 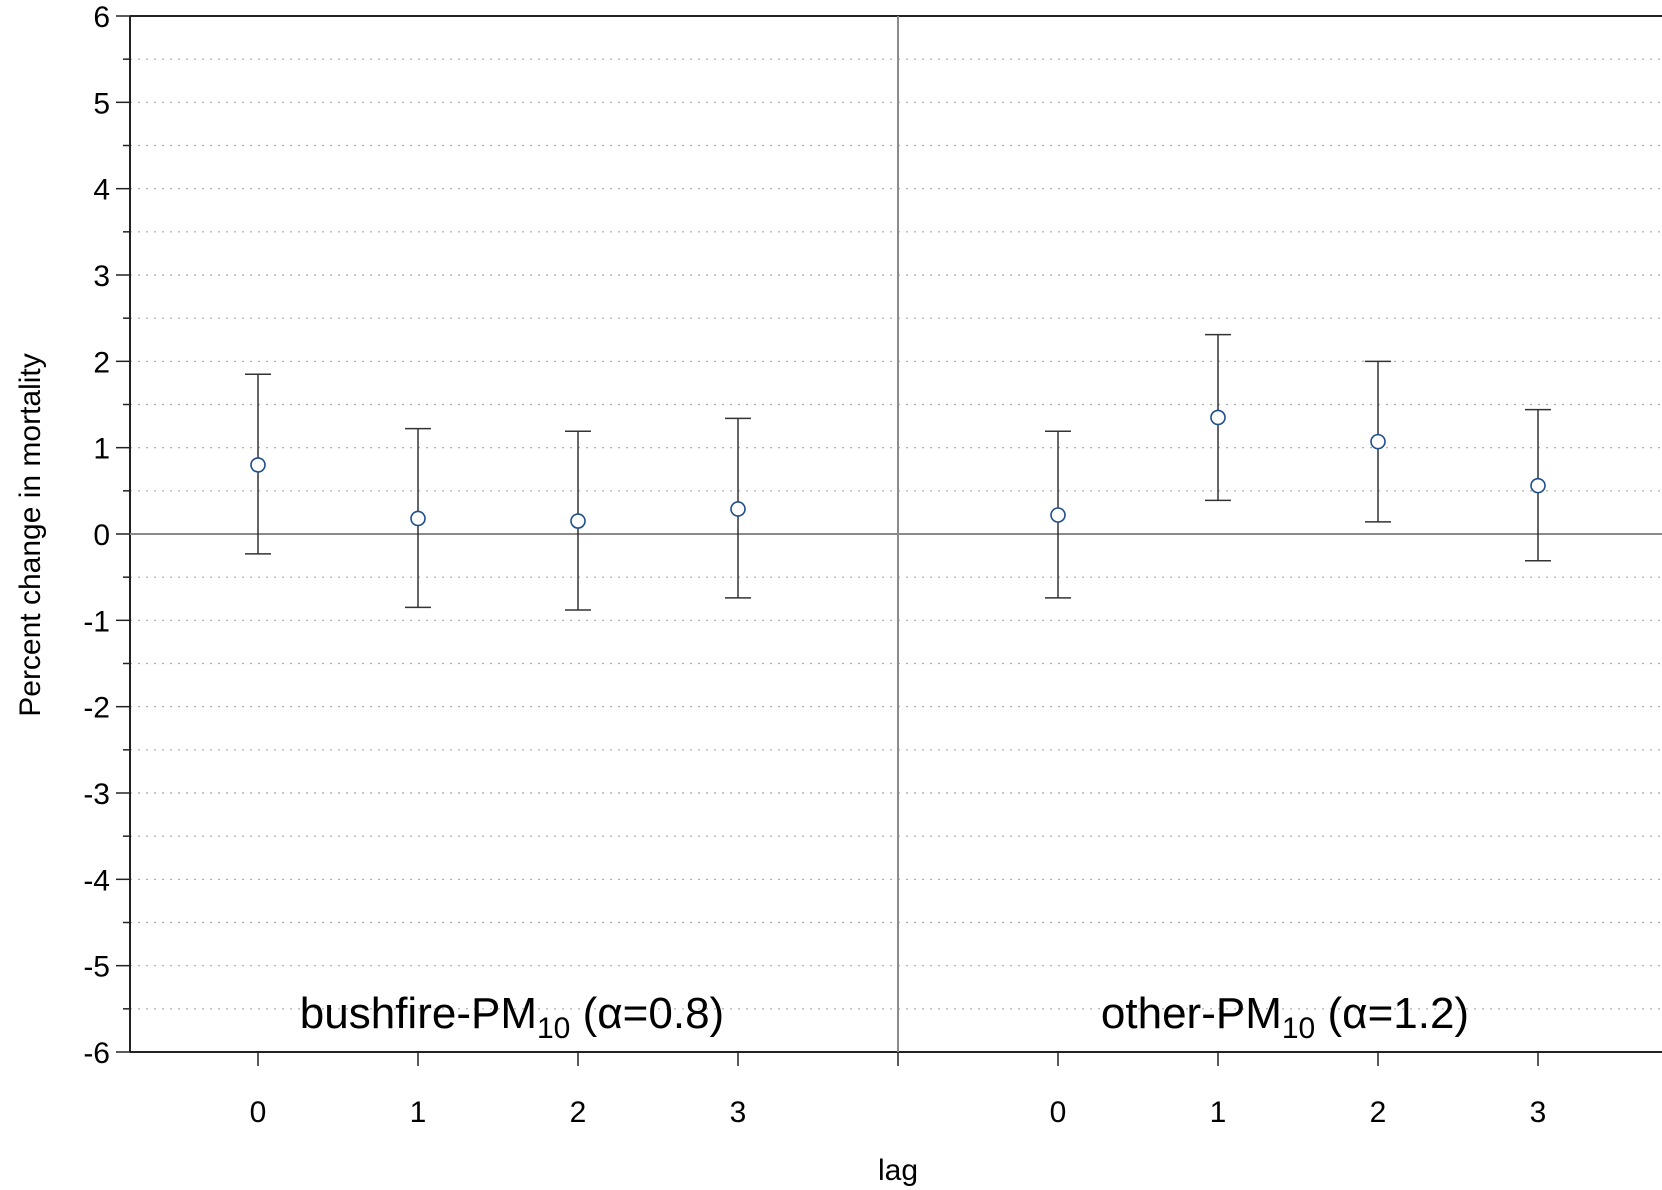 What do you see at coordinates (101, 103) in the screenshot?
I see `y-tick-label: 5` at bounding box center [101, 103].